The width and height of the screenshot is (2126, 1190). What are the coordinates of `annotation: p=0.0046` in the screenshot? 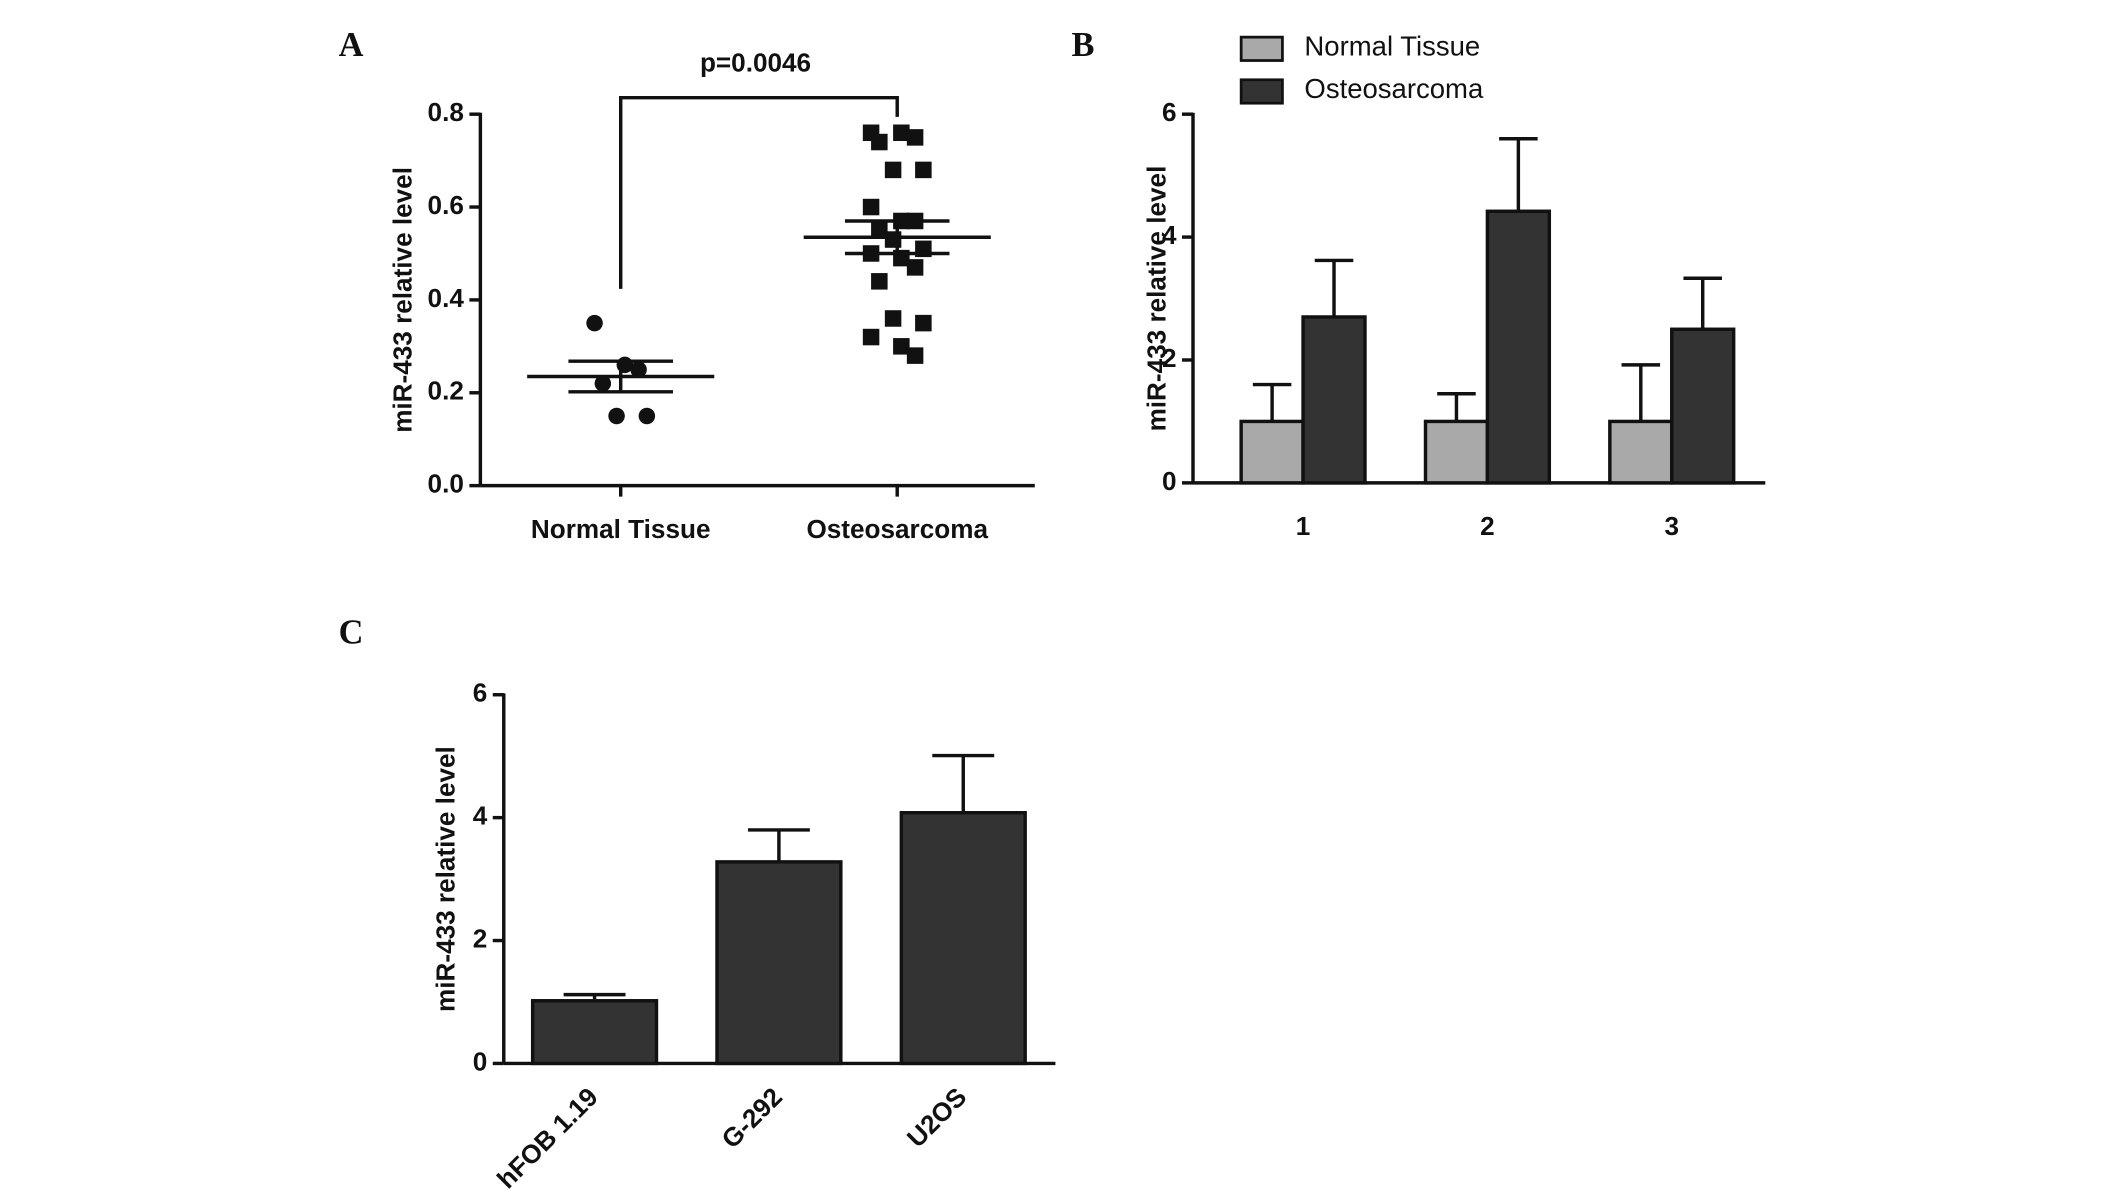 It's located at (755, 63).